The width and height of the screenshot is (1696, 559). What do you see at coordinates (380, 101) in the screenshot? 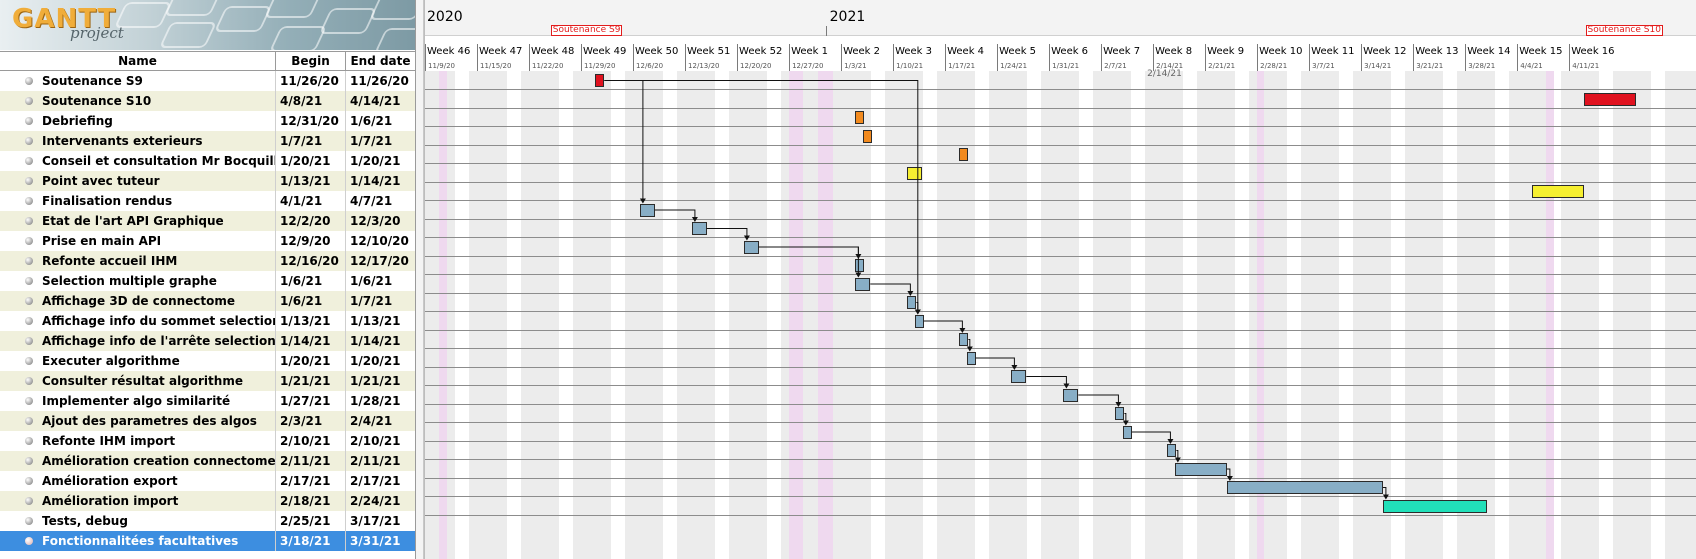
I see `task-end-date: 4/14/21` at bounding box center [380, 101].